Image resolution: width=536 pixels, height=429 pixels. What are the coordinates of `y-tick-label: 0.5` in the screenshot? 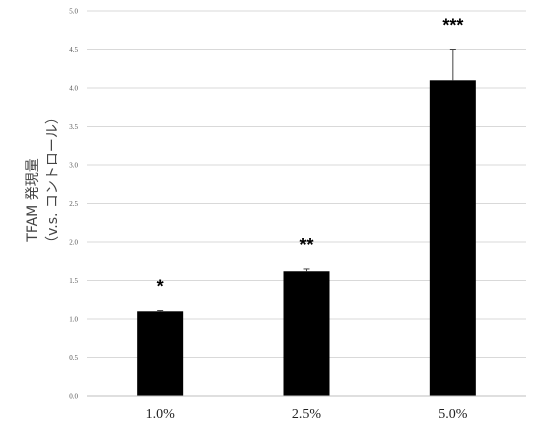 It's located at (73, 358).